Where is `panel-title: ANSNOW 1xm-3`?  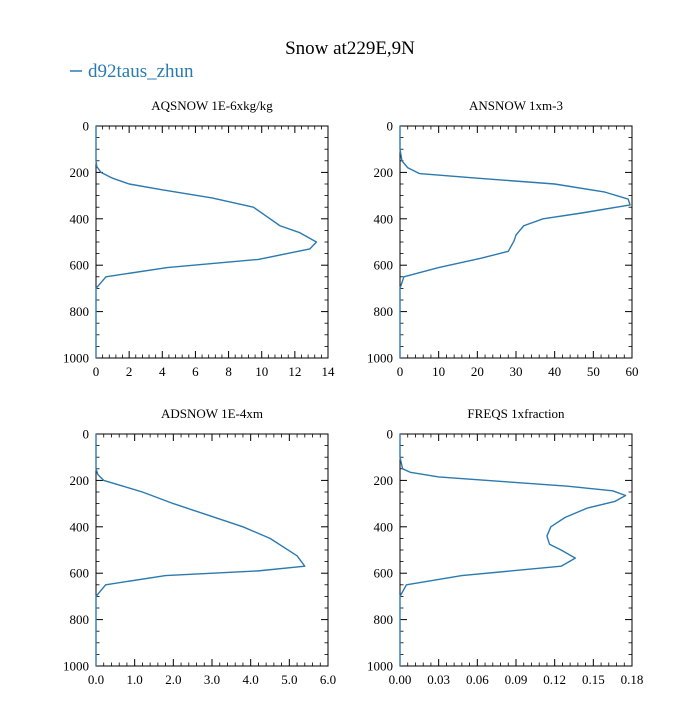
panel-title: ANSNOW 1xm-3 is located at coordinates (516, 105).